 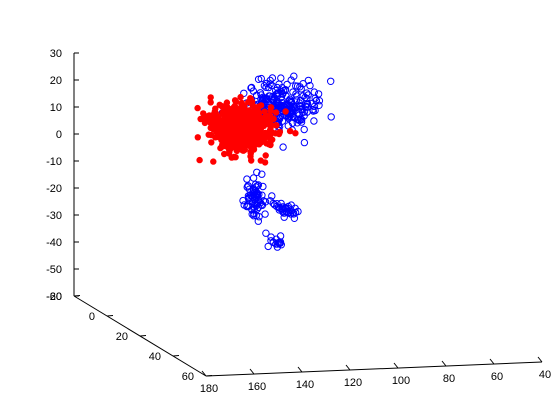 What do you see at coordinates (374, 369) in the screenshot?
I see `x-axis-line` at bounding box center [374, 369].